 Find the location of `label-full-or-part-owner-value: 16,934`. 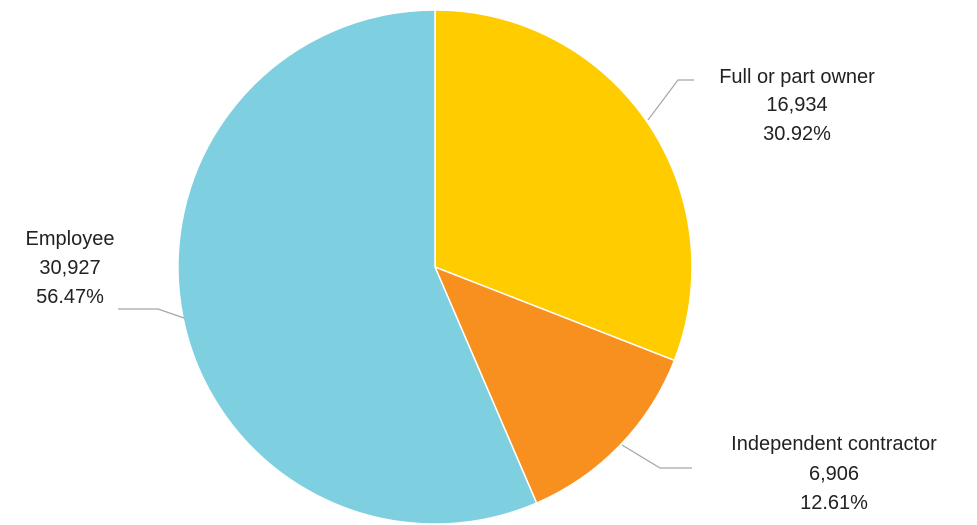

label-full-or-part-owner-value: 16,934 is located at coordinates (796, 105).